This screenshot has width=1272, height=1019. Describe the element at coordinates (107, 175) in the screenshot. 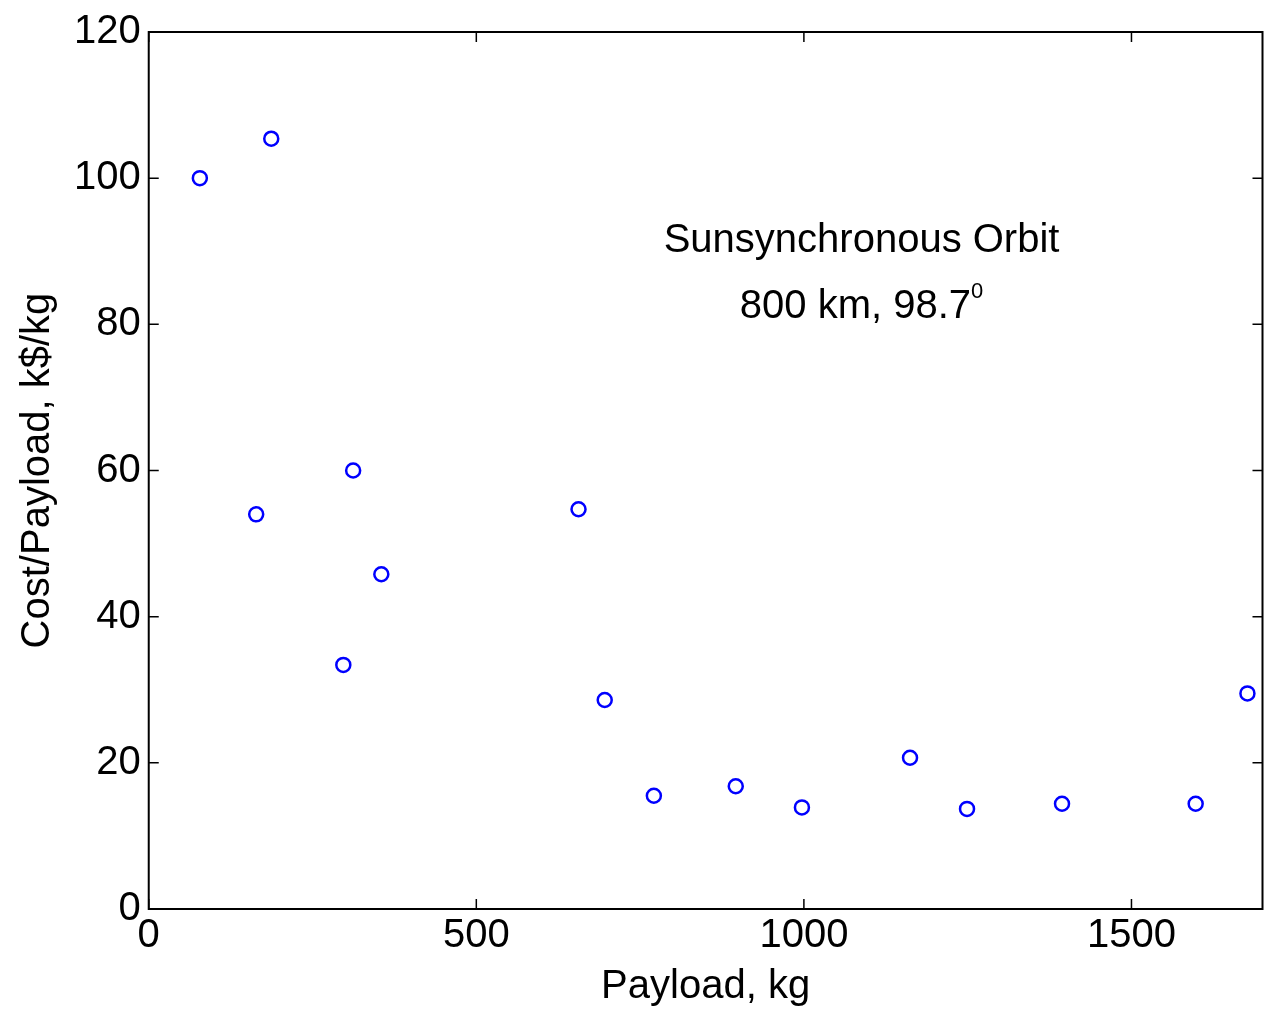

I see `y-tick-label: 100` at that location.